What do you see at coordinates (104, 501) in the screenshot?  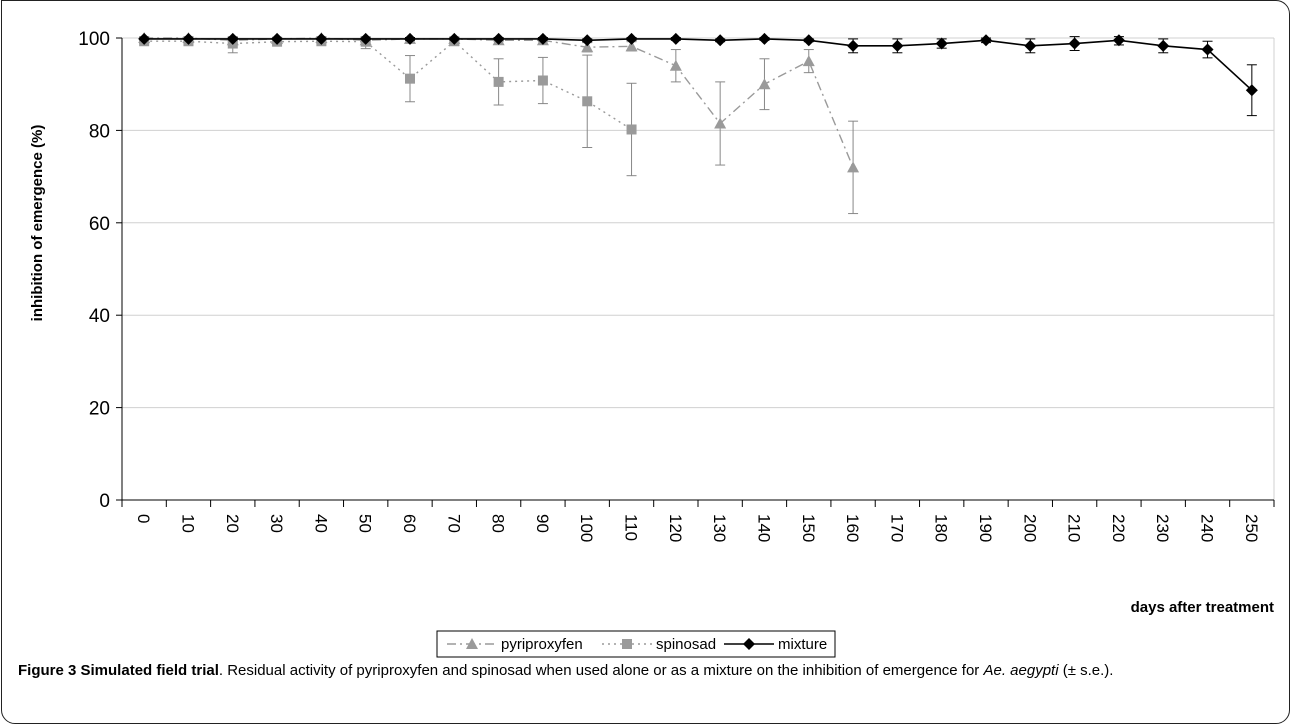 I see `y-tick-label: 0` at bounding box center [104, 501].